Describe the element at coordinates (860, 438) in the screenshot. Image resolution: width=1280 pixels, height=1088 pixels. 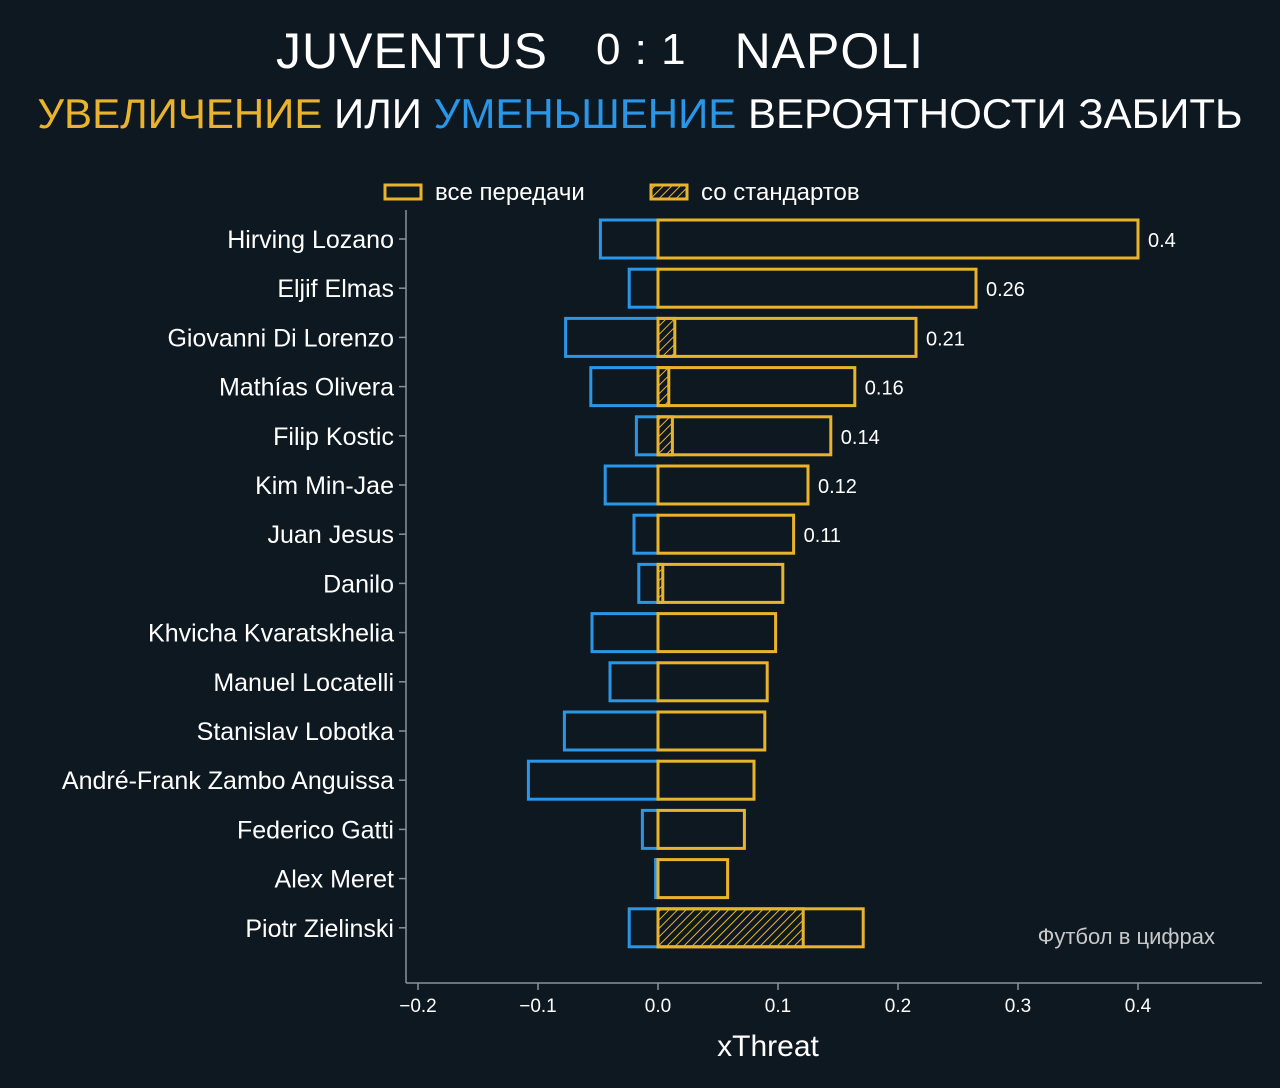
I see `value-label: 0.14` at that location.